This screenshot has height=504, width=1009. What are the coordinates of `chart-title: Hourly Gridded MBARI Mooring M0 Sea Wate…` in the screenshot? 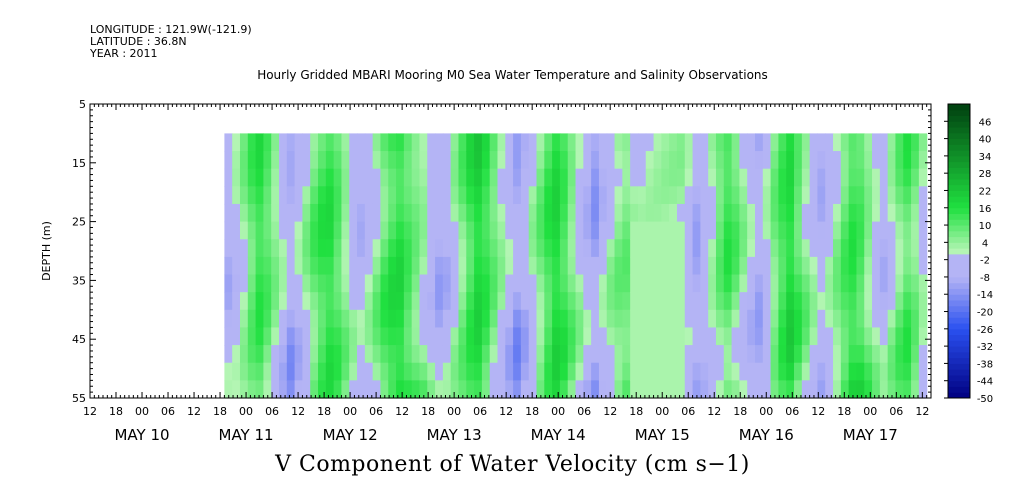 It's located at (512, 75).